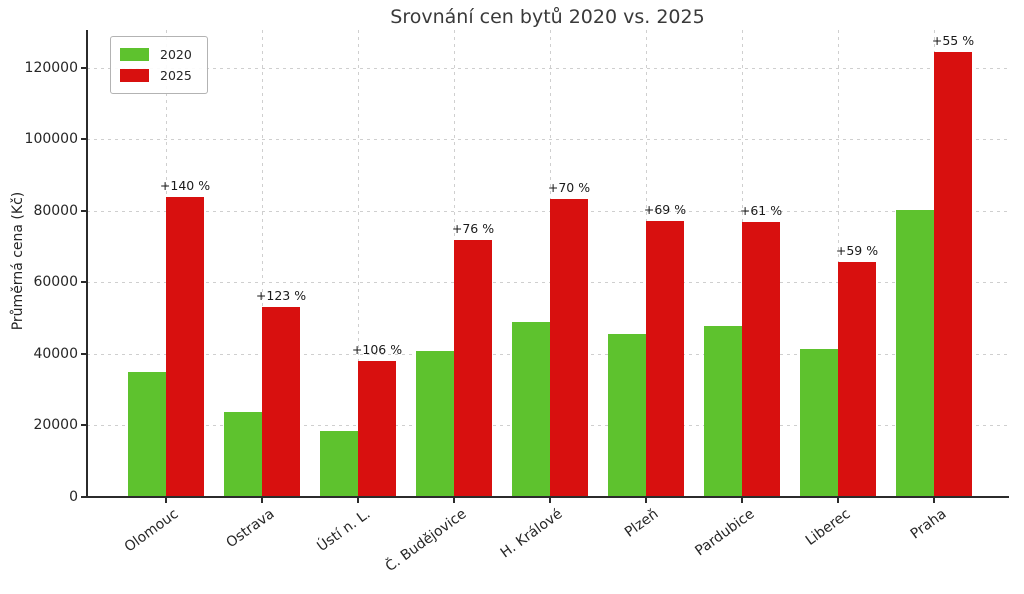 This screenshot has height=594, width=1024. I want to click on pct-change-annotation: +140 %, so click(185, 185).